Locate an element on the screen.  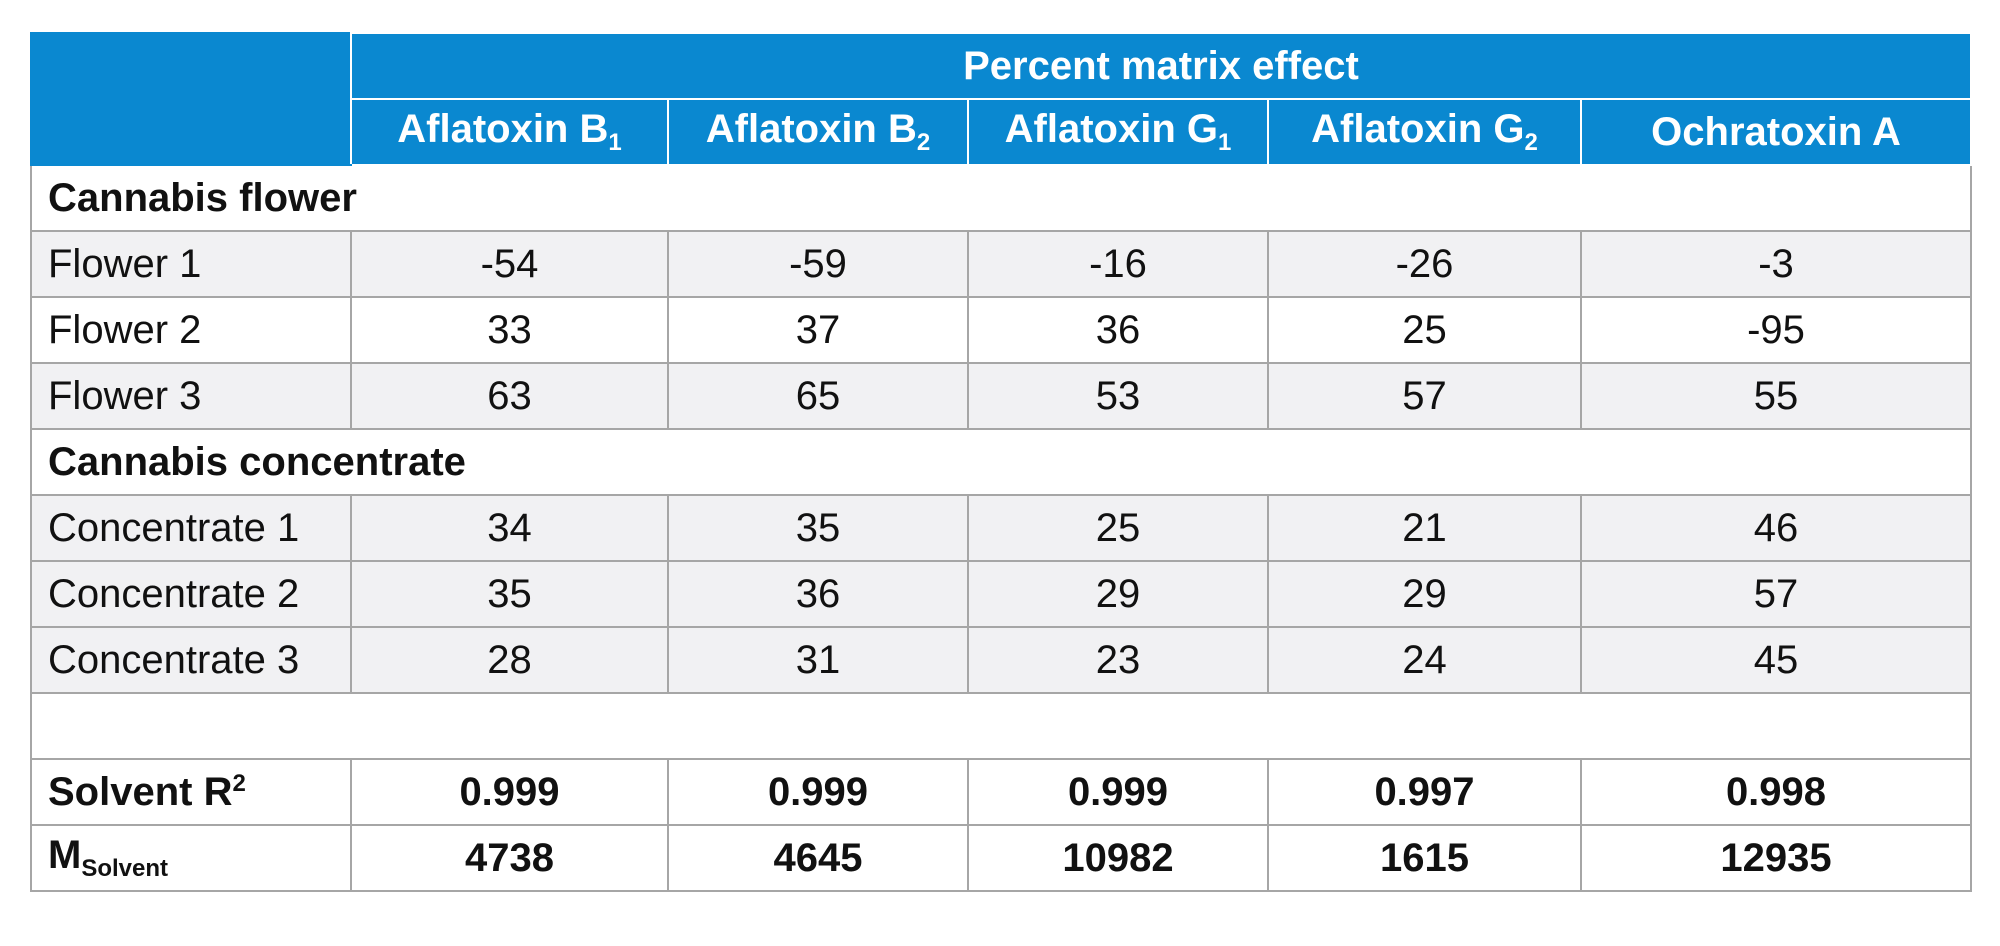
column-header-ochratoxin-a: Ochratoxin A is located at coordinates (1776, 132).